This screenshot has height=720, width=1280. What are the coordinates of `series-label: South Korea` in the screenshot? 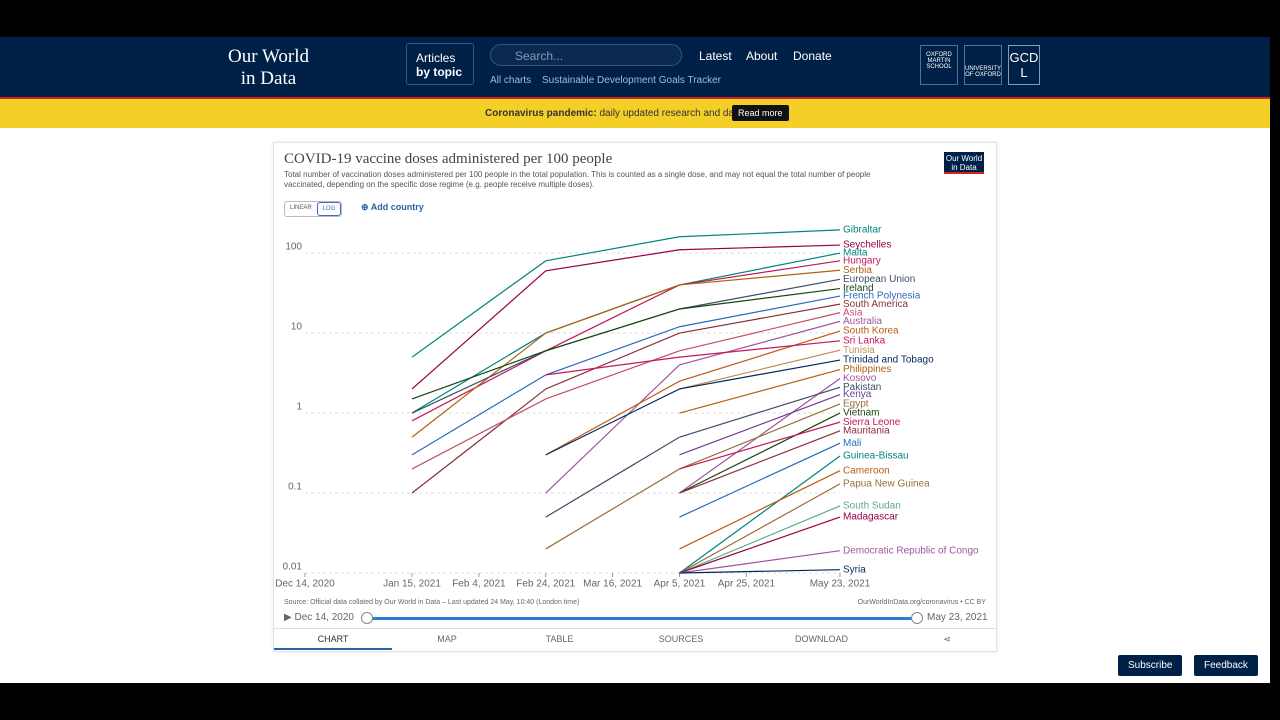 It's located at (871, 331).